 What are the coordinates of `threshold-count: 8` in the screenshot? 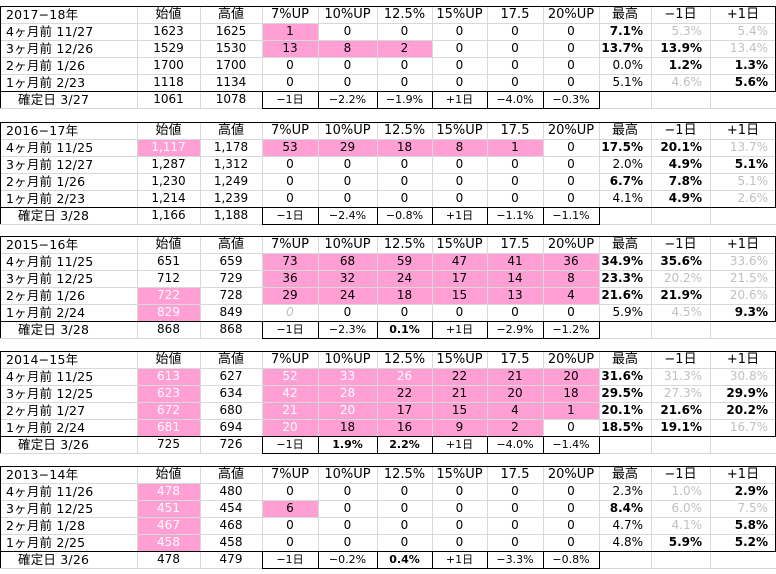 It's located at (347, 48).